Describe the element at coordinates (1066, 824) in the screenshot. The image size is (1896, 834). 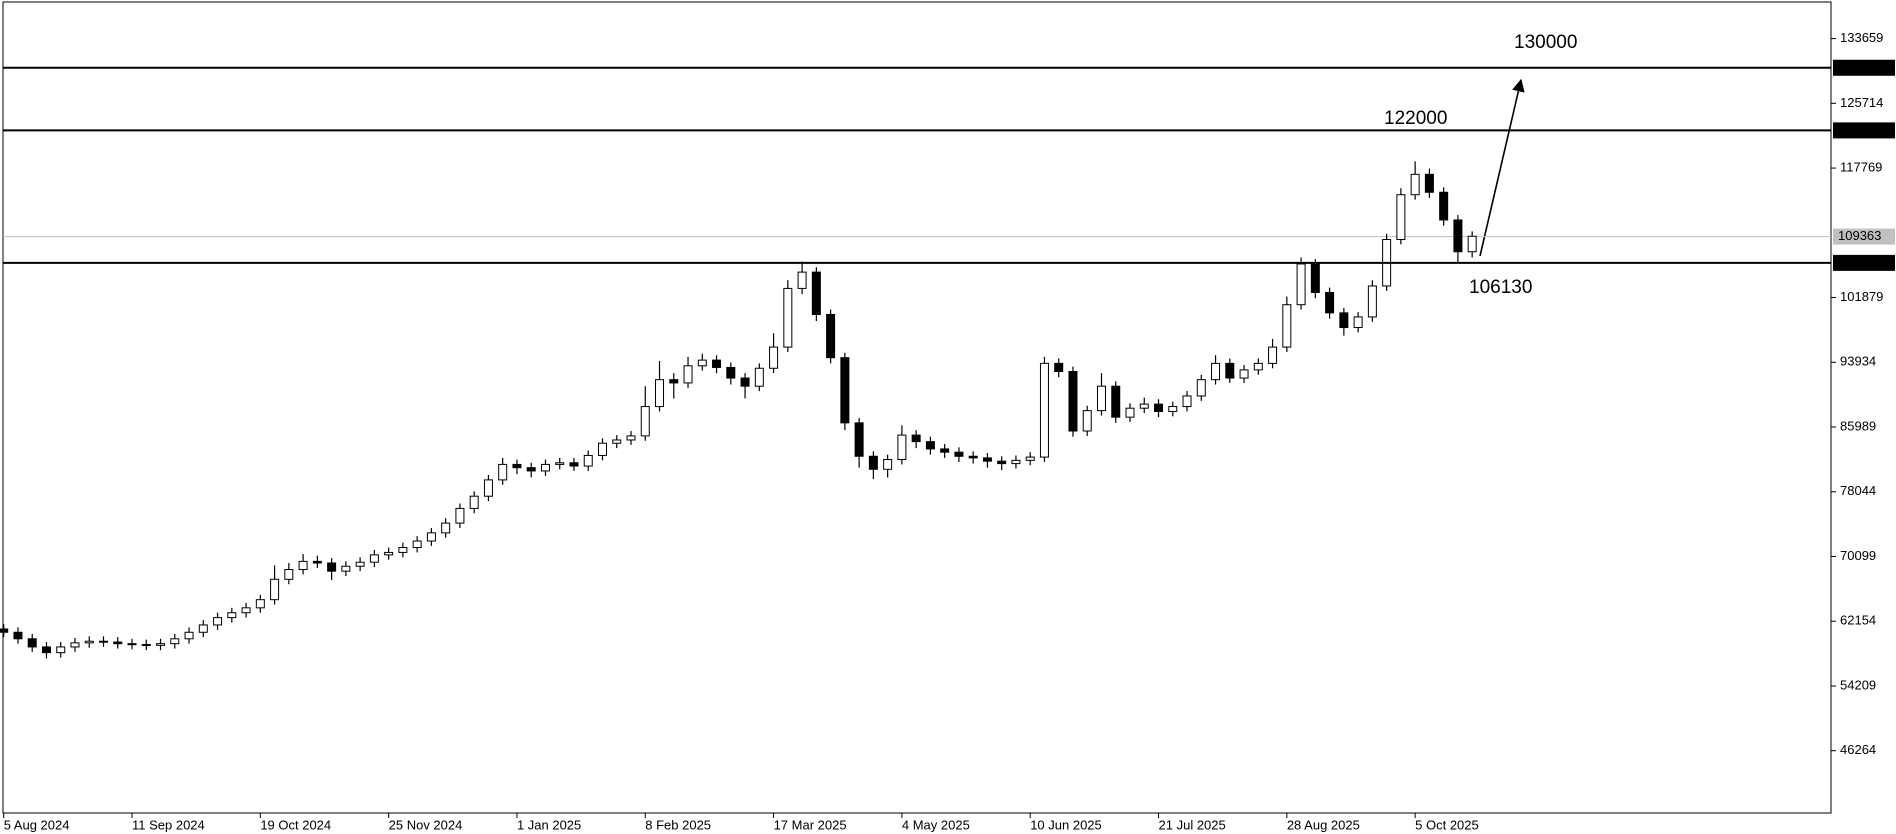
I see `x-tick-label: 10 Jun 2025` at that location.